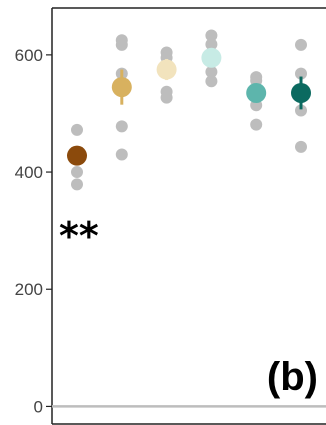 The height and width of the screenshot is (425, 326). What do you see at coordinates (38, 406) in the screenshot?
I see `y-tick-label: 0` at bounding box center [38, 406].